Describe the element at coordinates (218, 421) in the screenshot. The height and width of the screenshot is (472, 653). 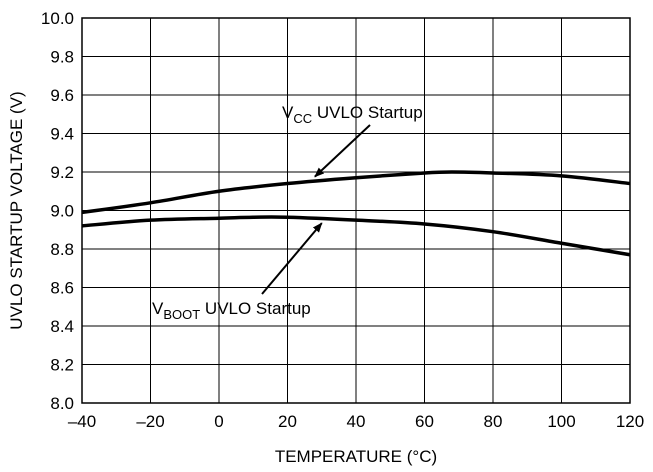
I see `x-tick-label: 0` at that location.